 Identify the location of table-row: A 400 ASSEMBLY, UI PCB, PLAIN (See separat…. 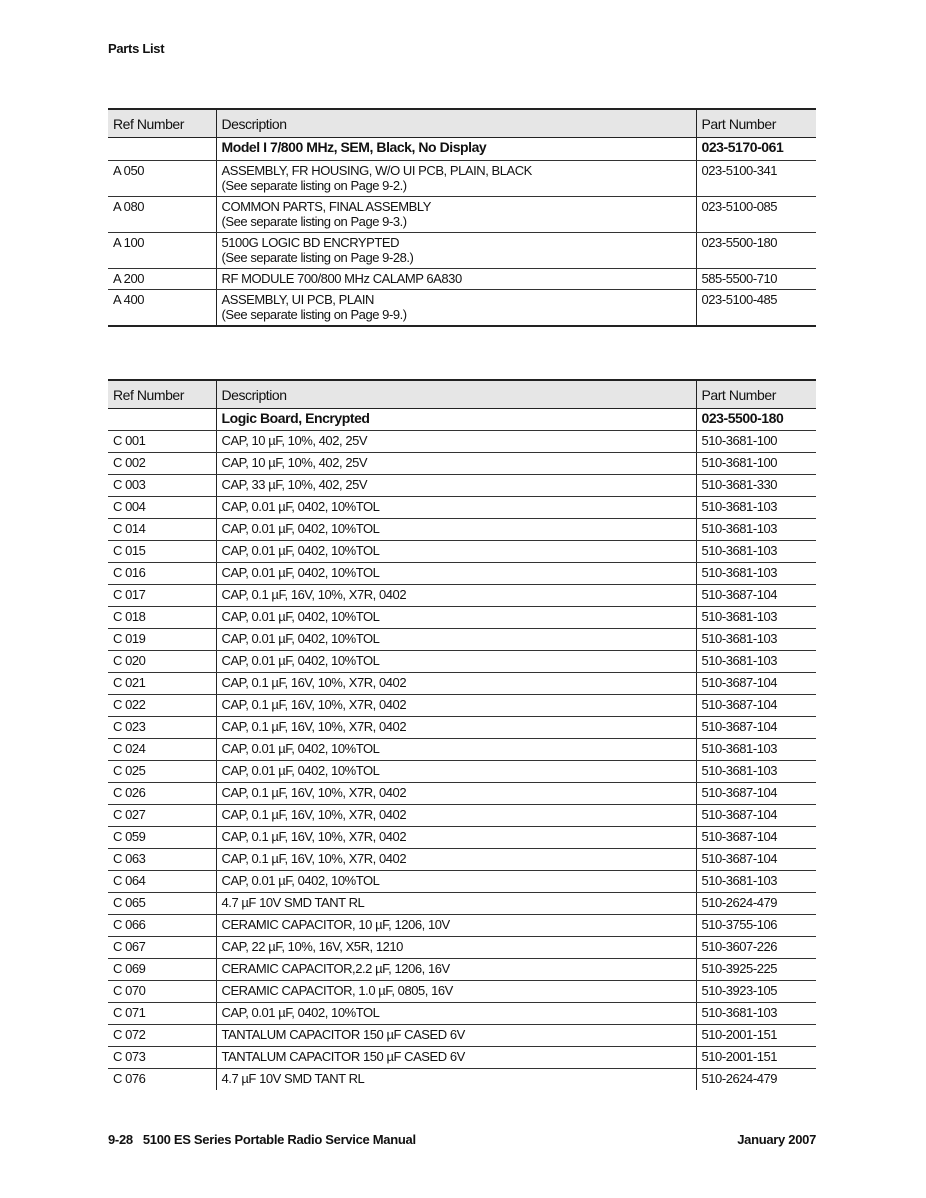
(462, 308).